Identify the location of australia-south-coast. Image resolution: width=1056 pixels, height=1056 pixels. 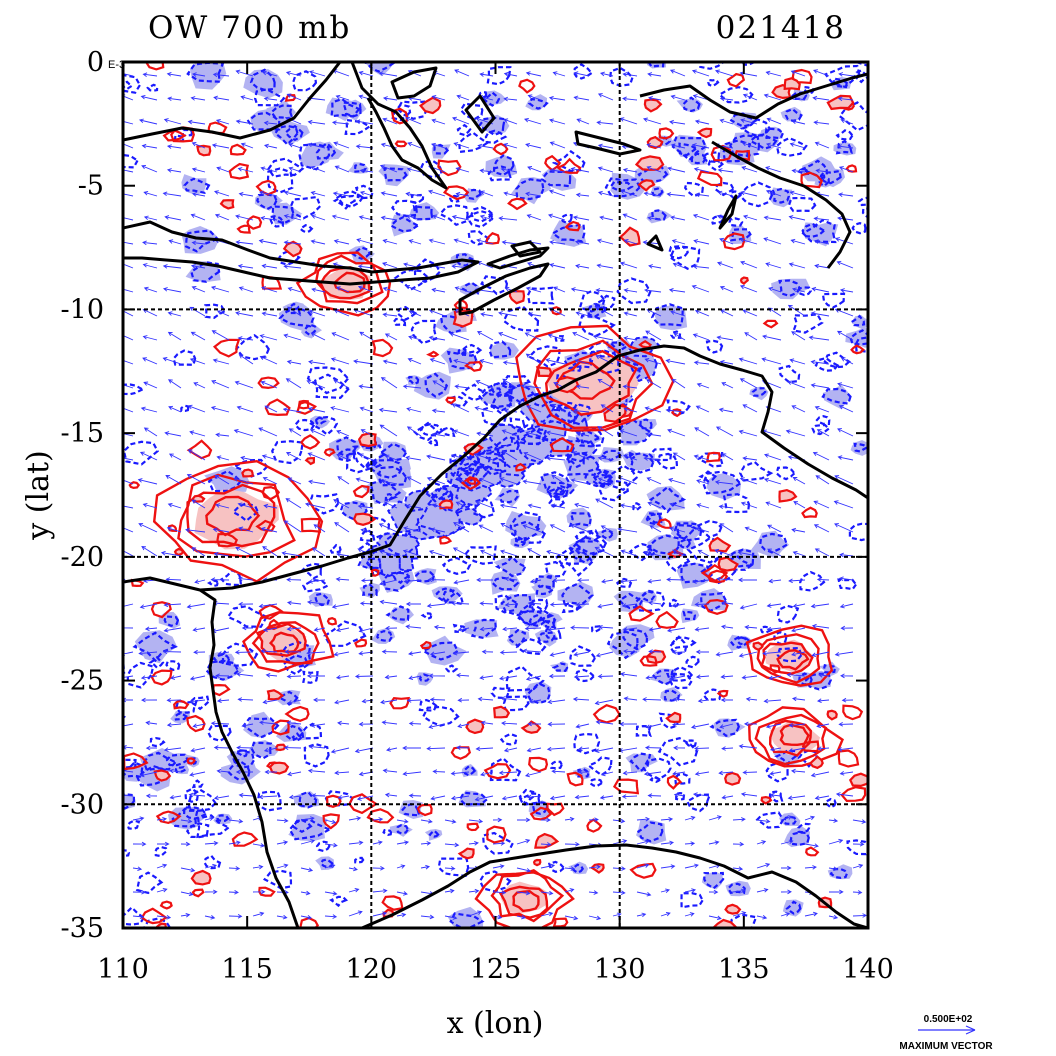
(614, 885).